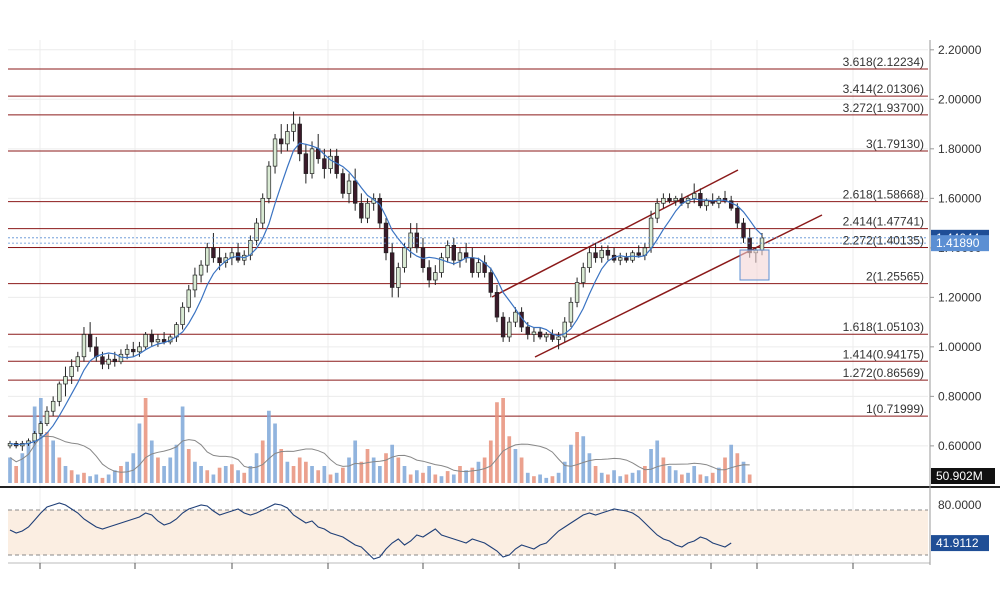 The image size is (1000, 615). What do you see at coordinates (468, 532) in the screenshot?
I see `rsi-band` at bounding box center [468, 532].